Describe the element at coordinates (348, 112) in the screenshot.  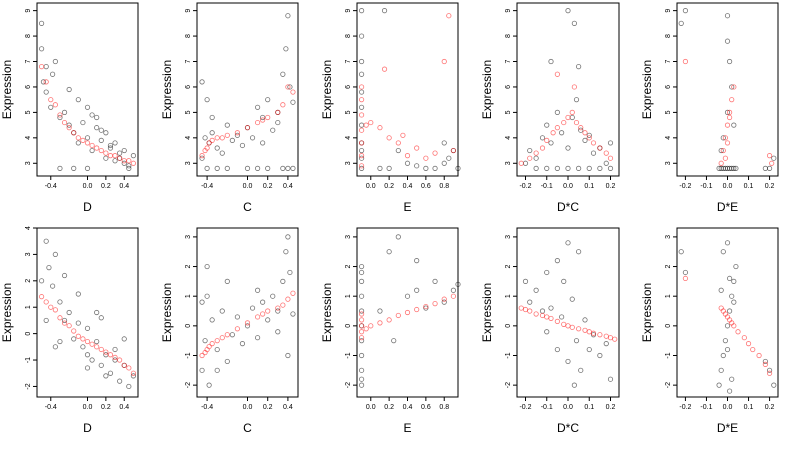
I see `y-tick-label: 5` at that location.